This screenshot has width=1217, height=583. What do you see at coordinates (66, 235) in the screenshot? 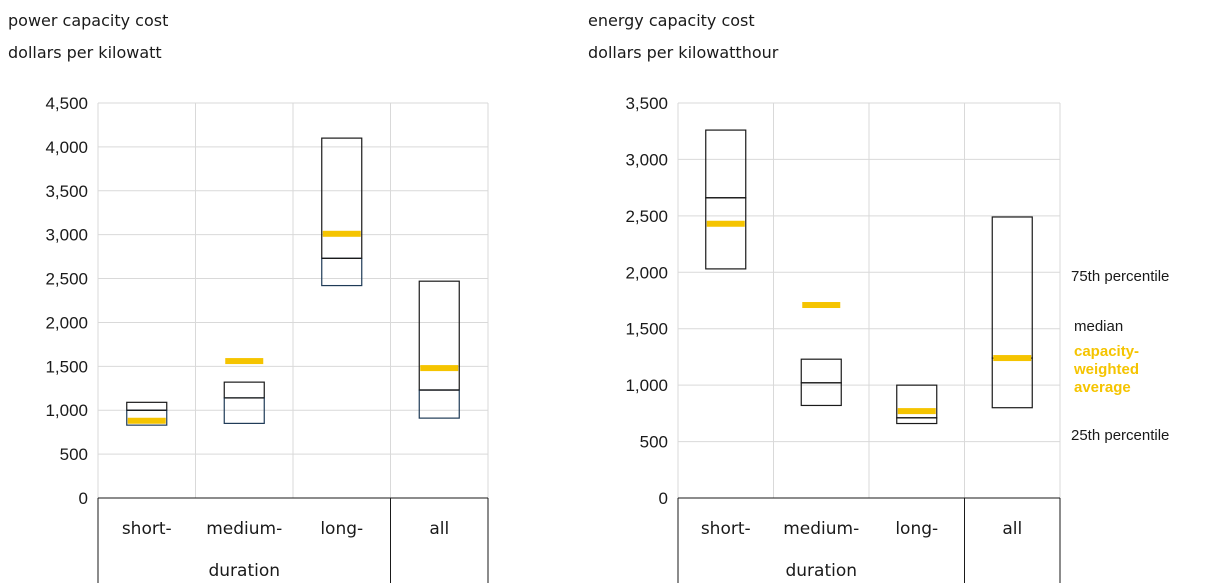
I see `left-ytick-label: 3,000` at bounding box center [66, 235].